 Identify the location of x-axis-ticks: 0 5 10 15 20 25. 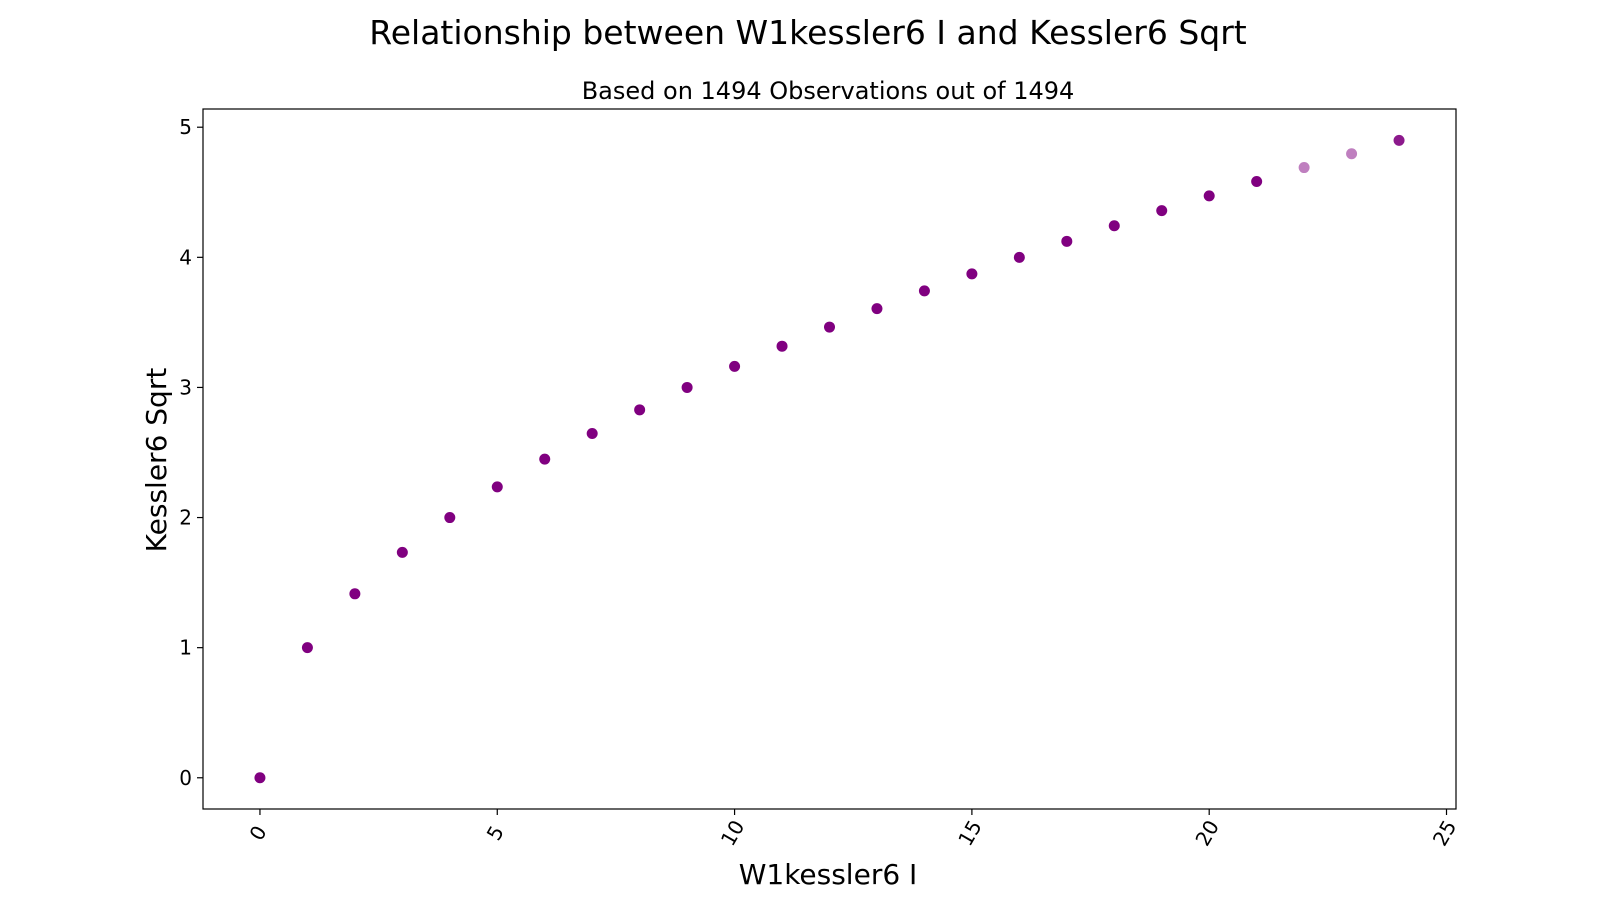
(852, 829).